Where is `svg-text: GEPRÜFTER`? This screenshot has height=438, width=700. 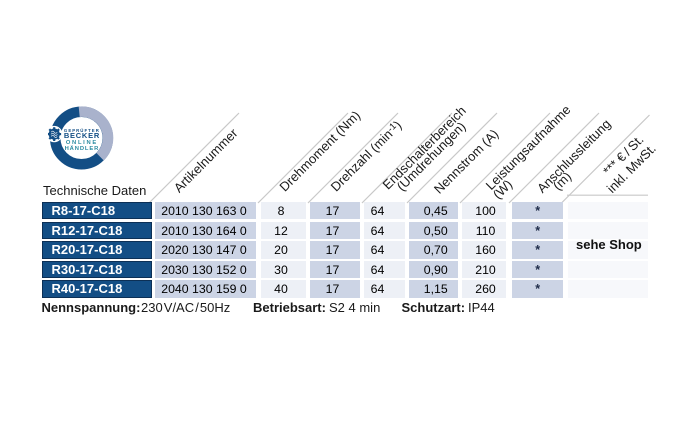
svg-text: GEPRÜFTER is located at coordinates (82, 130).